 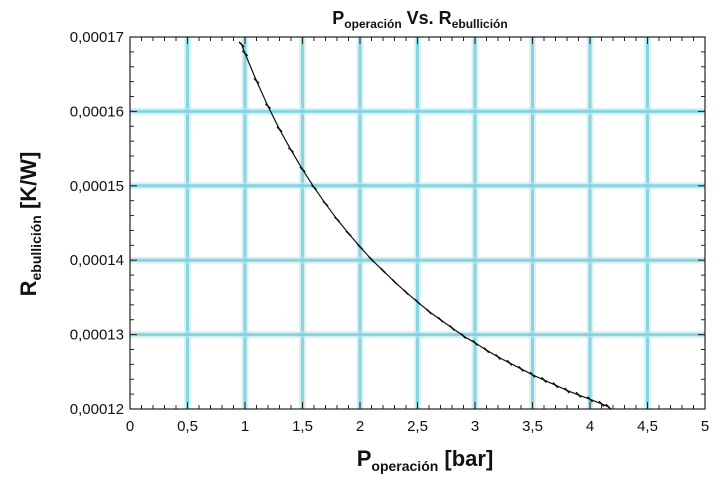 I want to click on x-tick-label: 1, so click(x=245, y=426).